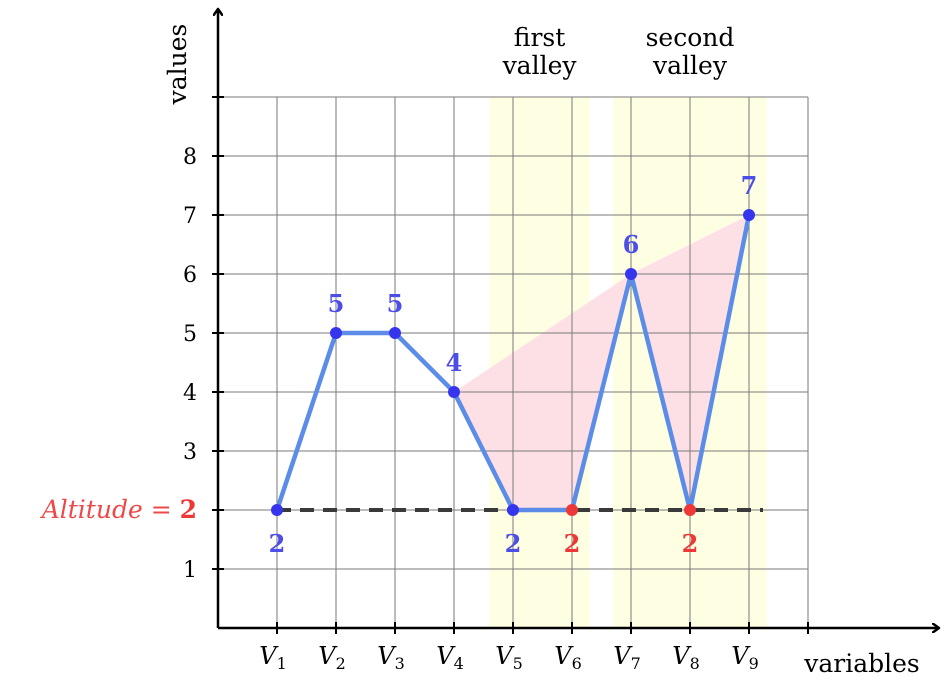 The width and height of the screenshot is (947, 688). What do you see at coordinates (391, 657) in the screenshot?
I see `x-tick-label: V3` at bounding box center [391, 657].